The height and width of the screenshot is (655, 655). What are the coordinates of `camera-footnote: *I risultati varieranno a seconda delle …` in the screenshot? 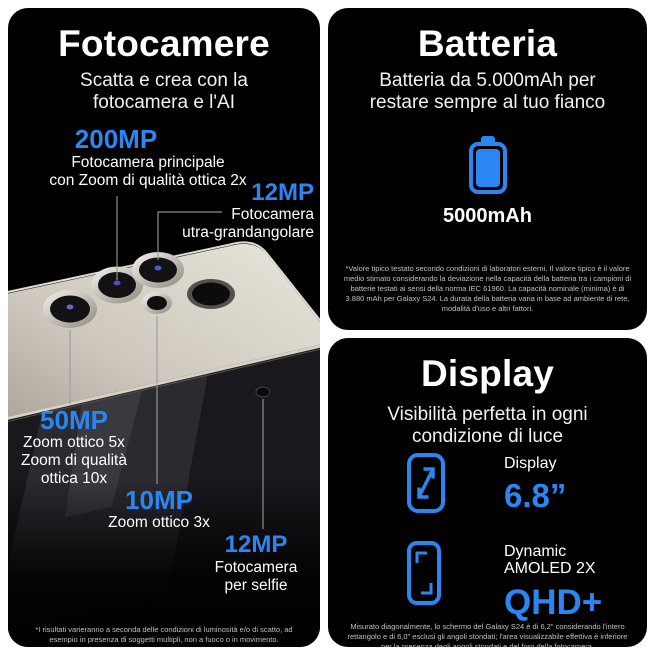 It's located at (164, 634).